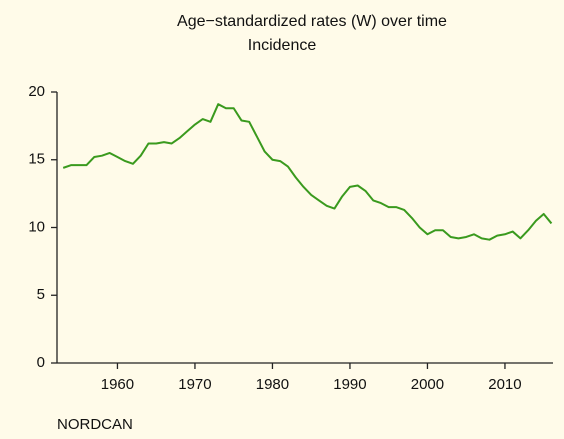 Image resolution: width=564 pixels, height=439 pixels. What do you see at coordinates (272, 384) in the screenshot?
I see `x-tick-label: 1980` at bounding box center [272, 384].